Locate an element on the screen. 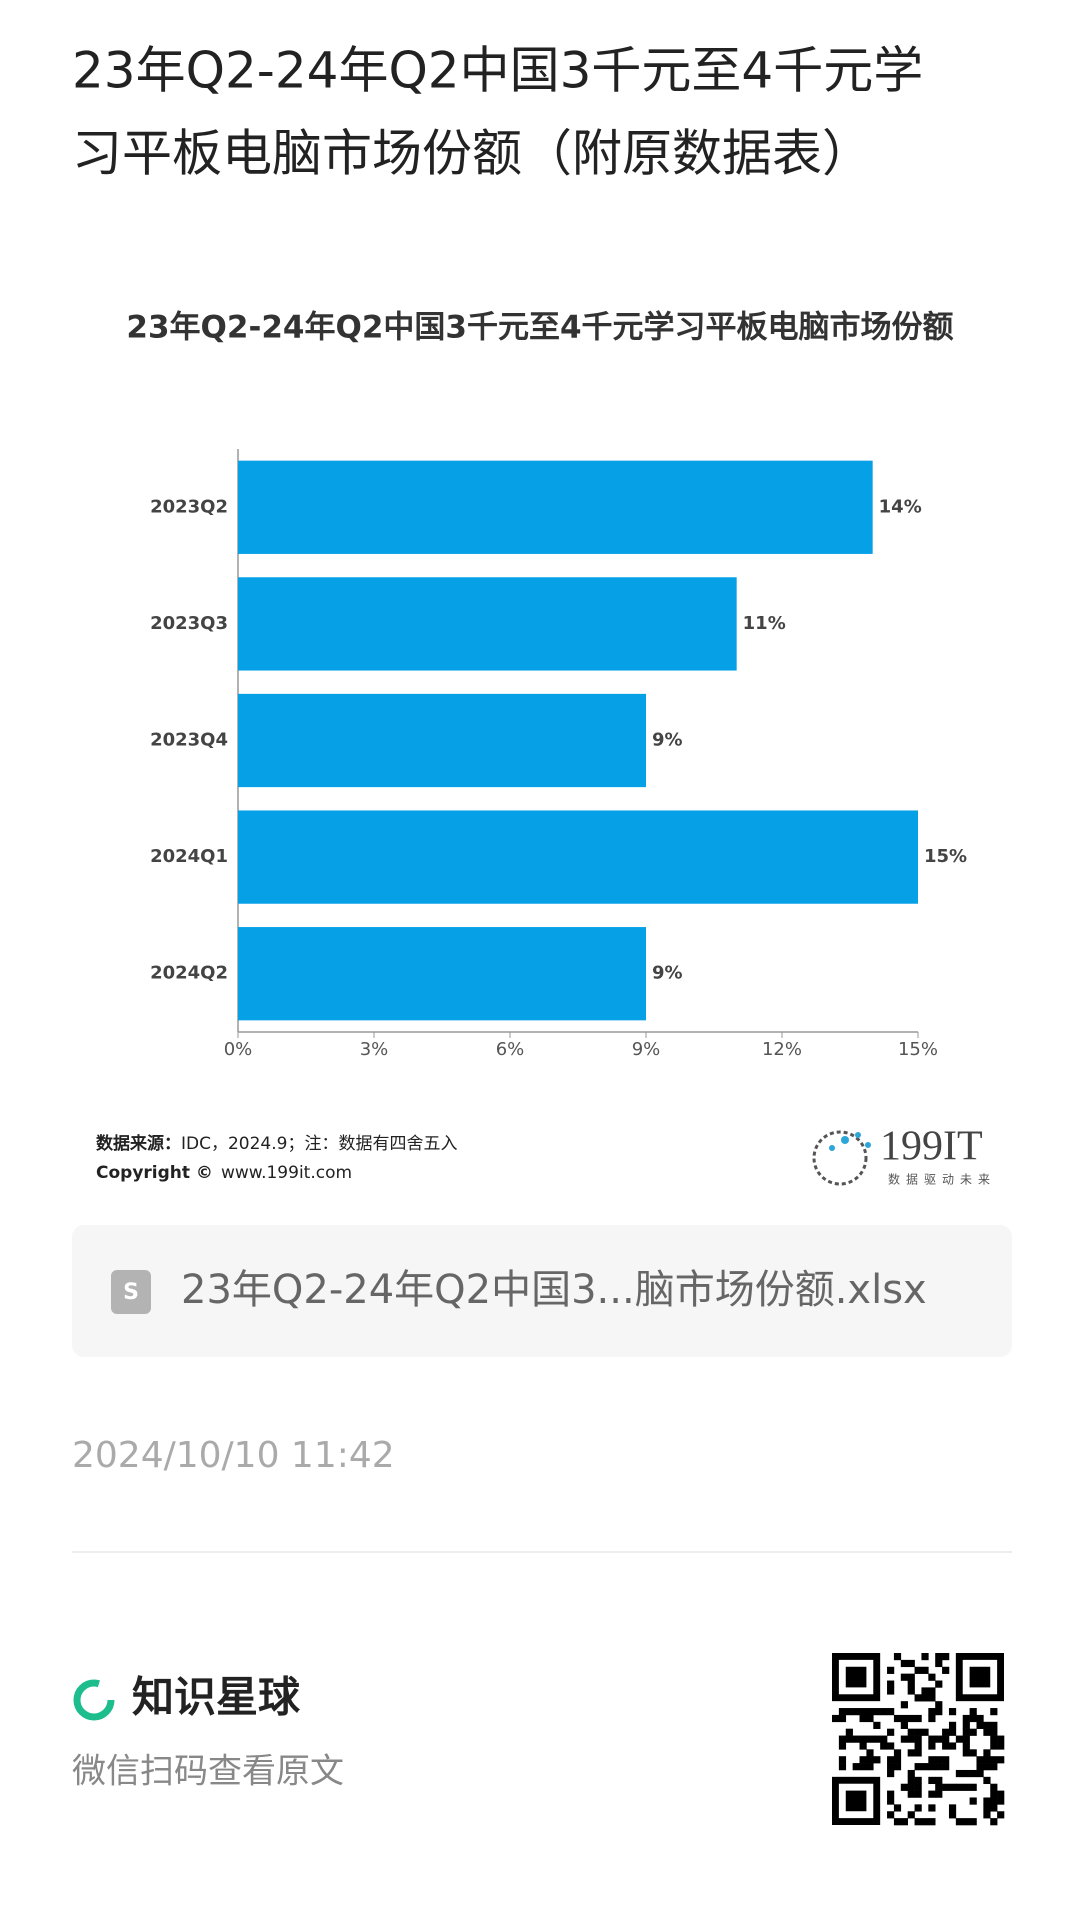 Image resolution: width=1080 pixels, height=1919 pixels. file-card is located at coordinates (542, 1291).